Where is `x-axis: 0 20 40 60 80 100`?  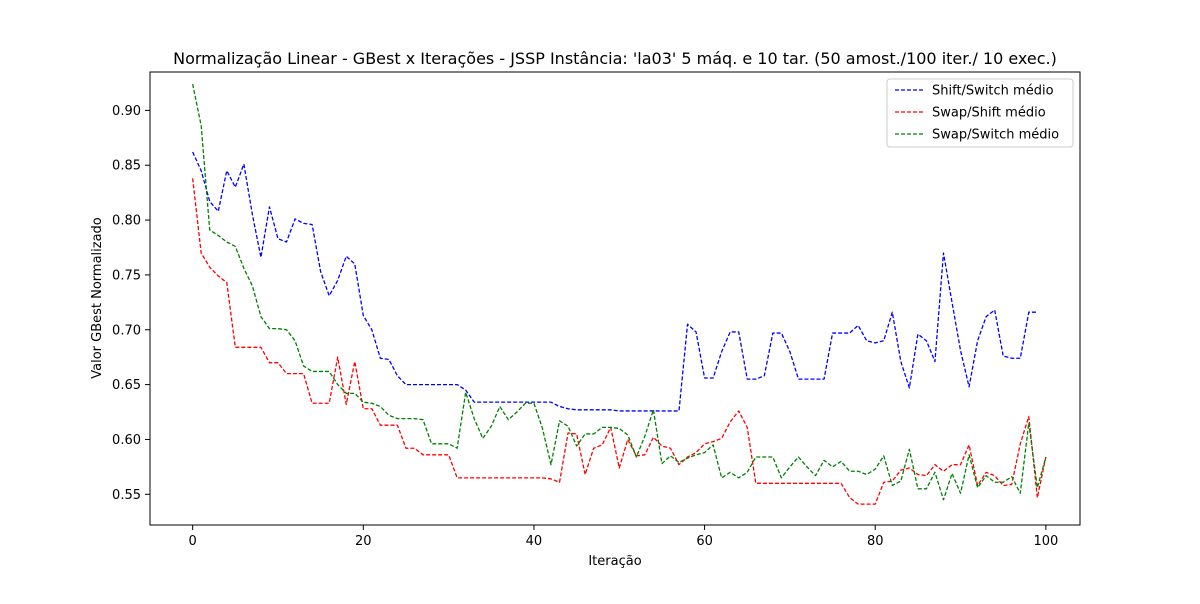 x-axis: 0 20 40 60 80 100 is located at coordinates (623, 537).